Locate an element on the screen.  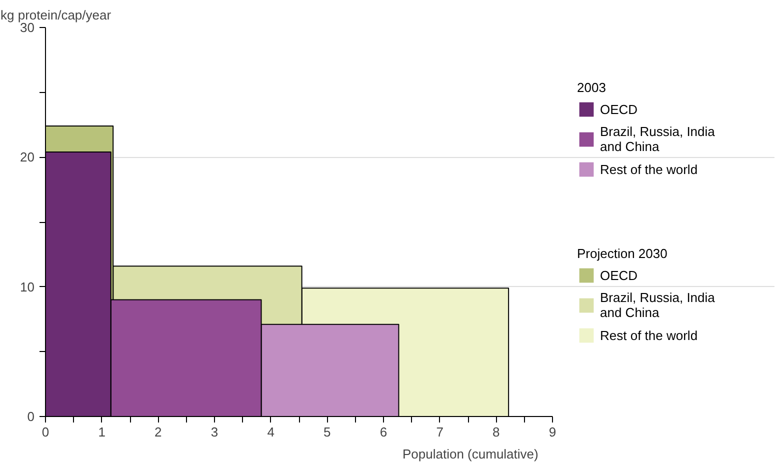
text: Projection 2030 is located at coordinates (622, 253).